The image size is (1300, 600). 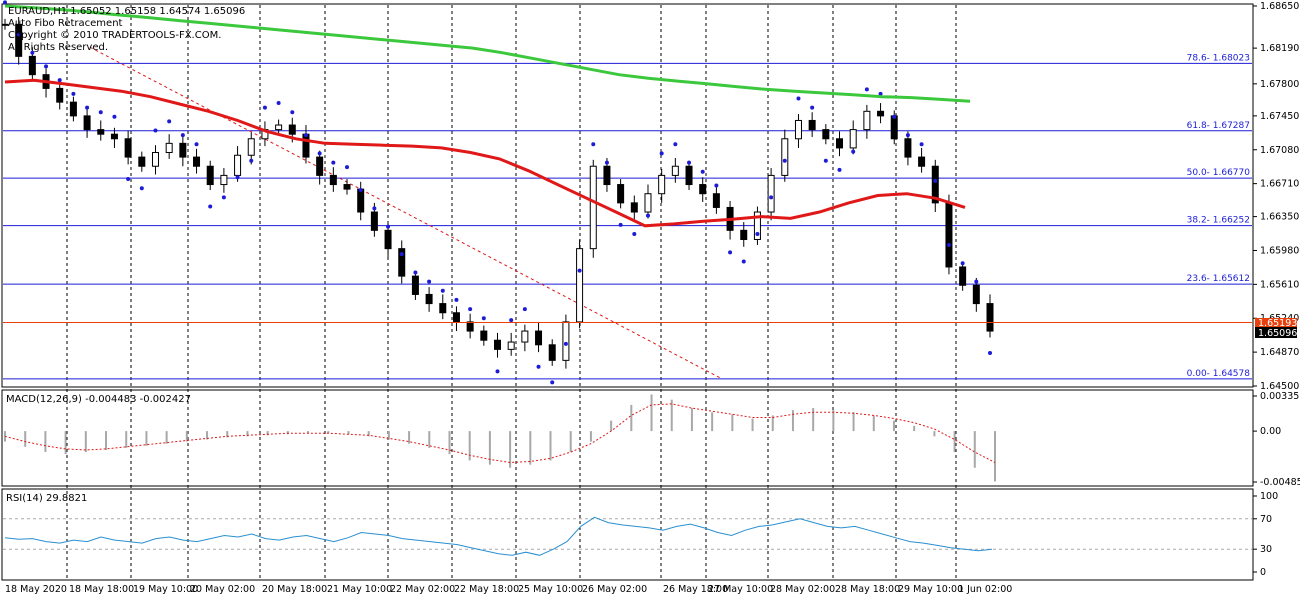 What do you see at coordinates (867, 589) in the screenshot?
I see `time-tick-label: 28 May 18:00` at bounding box center [867, 589].